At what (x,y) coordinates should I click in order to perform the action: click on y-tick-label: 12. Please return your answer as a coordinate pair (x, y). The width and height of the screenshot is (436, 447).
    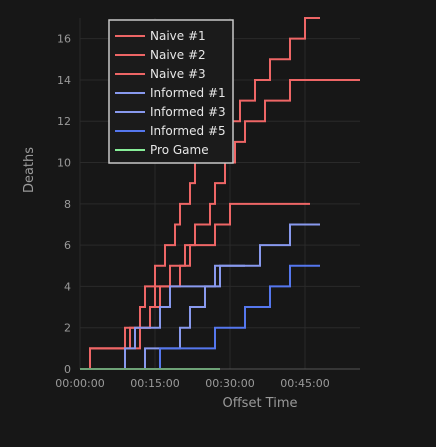
    Looking at the image, I should click on (64, 121).